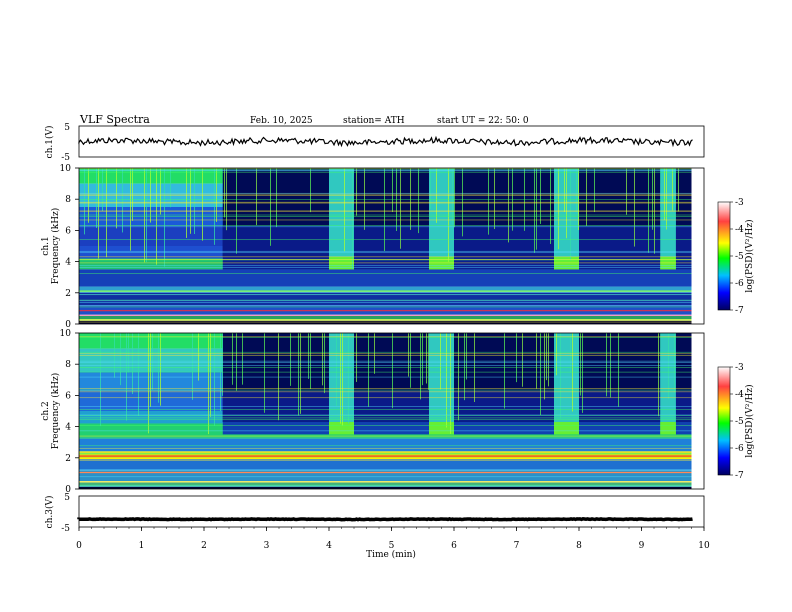 This screenshot has width=792, height=612. I want to click on ytick-label: 10, so click(66, 169).